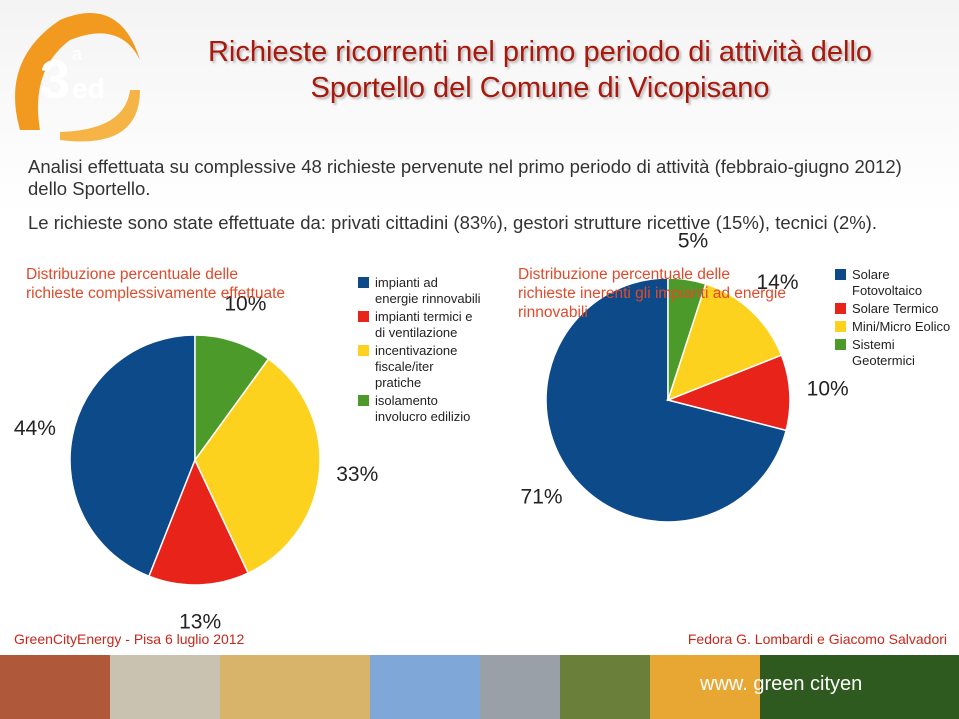 The width and height of the screenshot is (959, 719). Describe the element at coordinates (423, 408) in the screenshot. I see `legend-label: isolamento involucro edilizio` at that location.